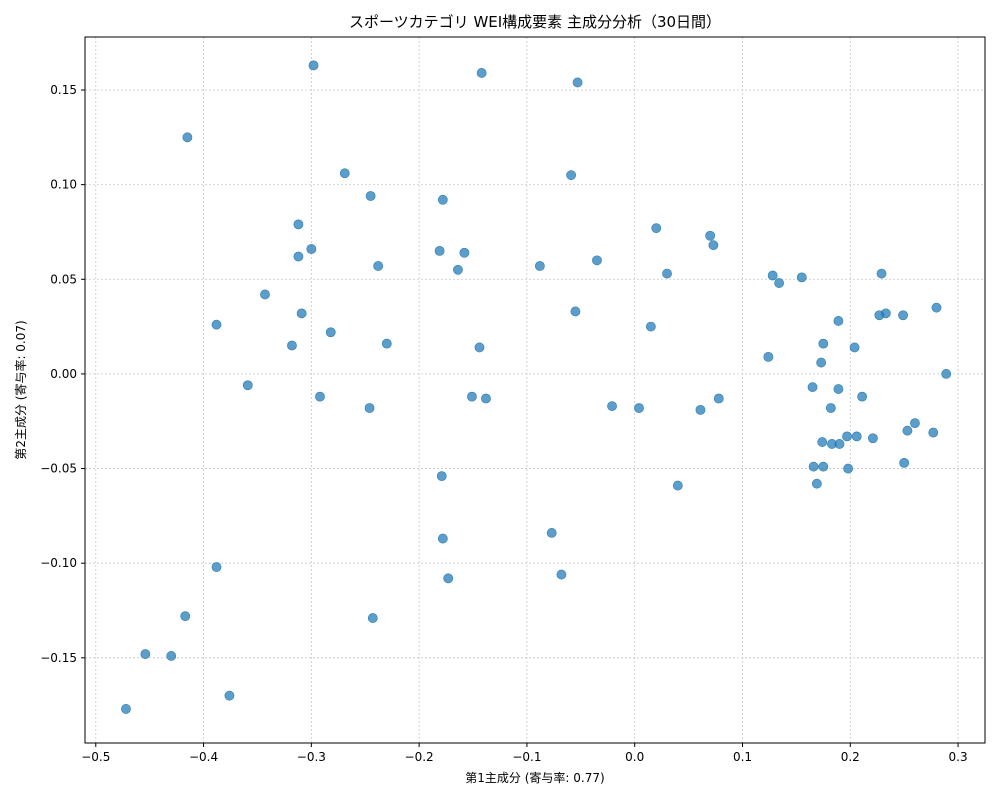 The height and width of the screenshot is (800, 1000). Describe the element at coordinates (419, 757) in the screenshot. I see `x-tick-label: −0.2` at that location.